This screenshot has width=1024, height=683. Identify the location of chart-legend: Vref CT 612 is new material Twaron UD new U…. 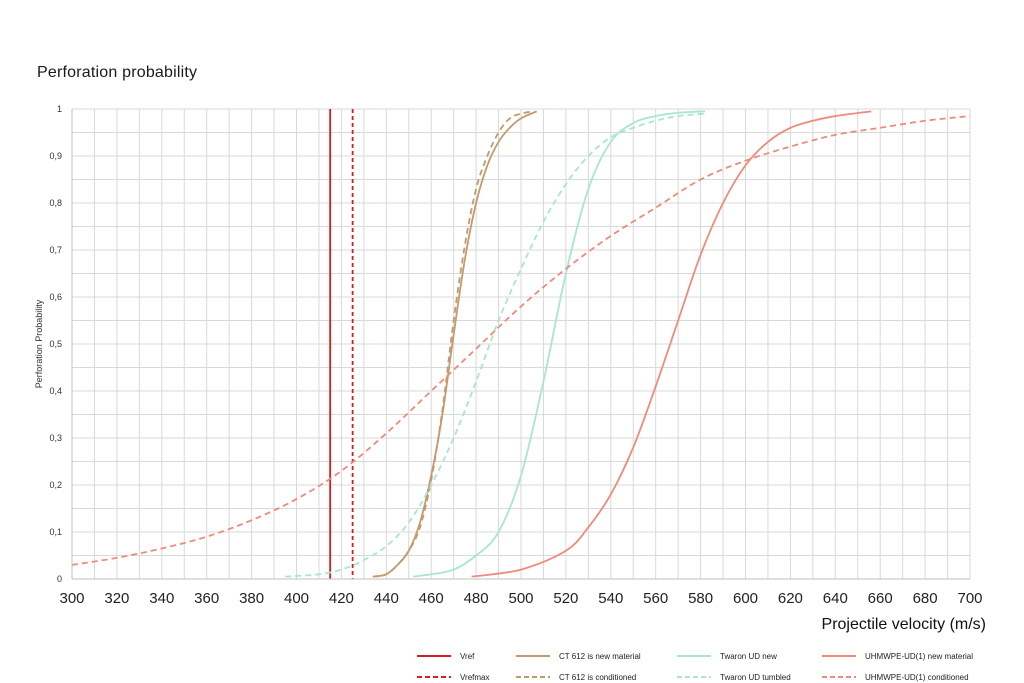
(695, 667).